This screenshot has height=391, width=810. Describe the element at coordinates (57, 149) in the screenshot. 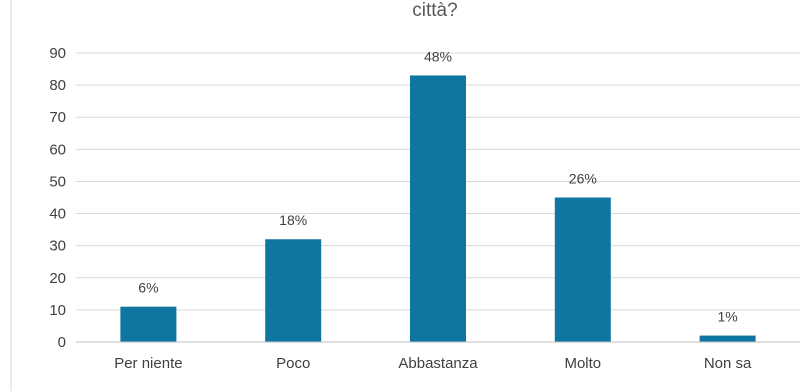

I see `y-tick-label: 60` at that location.